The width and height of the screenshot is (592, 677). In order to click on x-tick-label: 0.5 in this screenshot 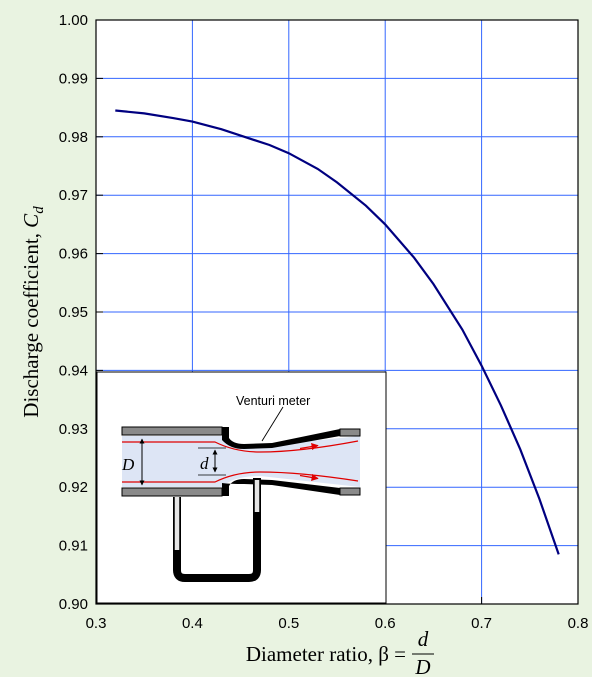, I will do `click(288, 623)`.